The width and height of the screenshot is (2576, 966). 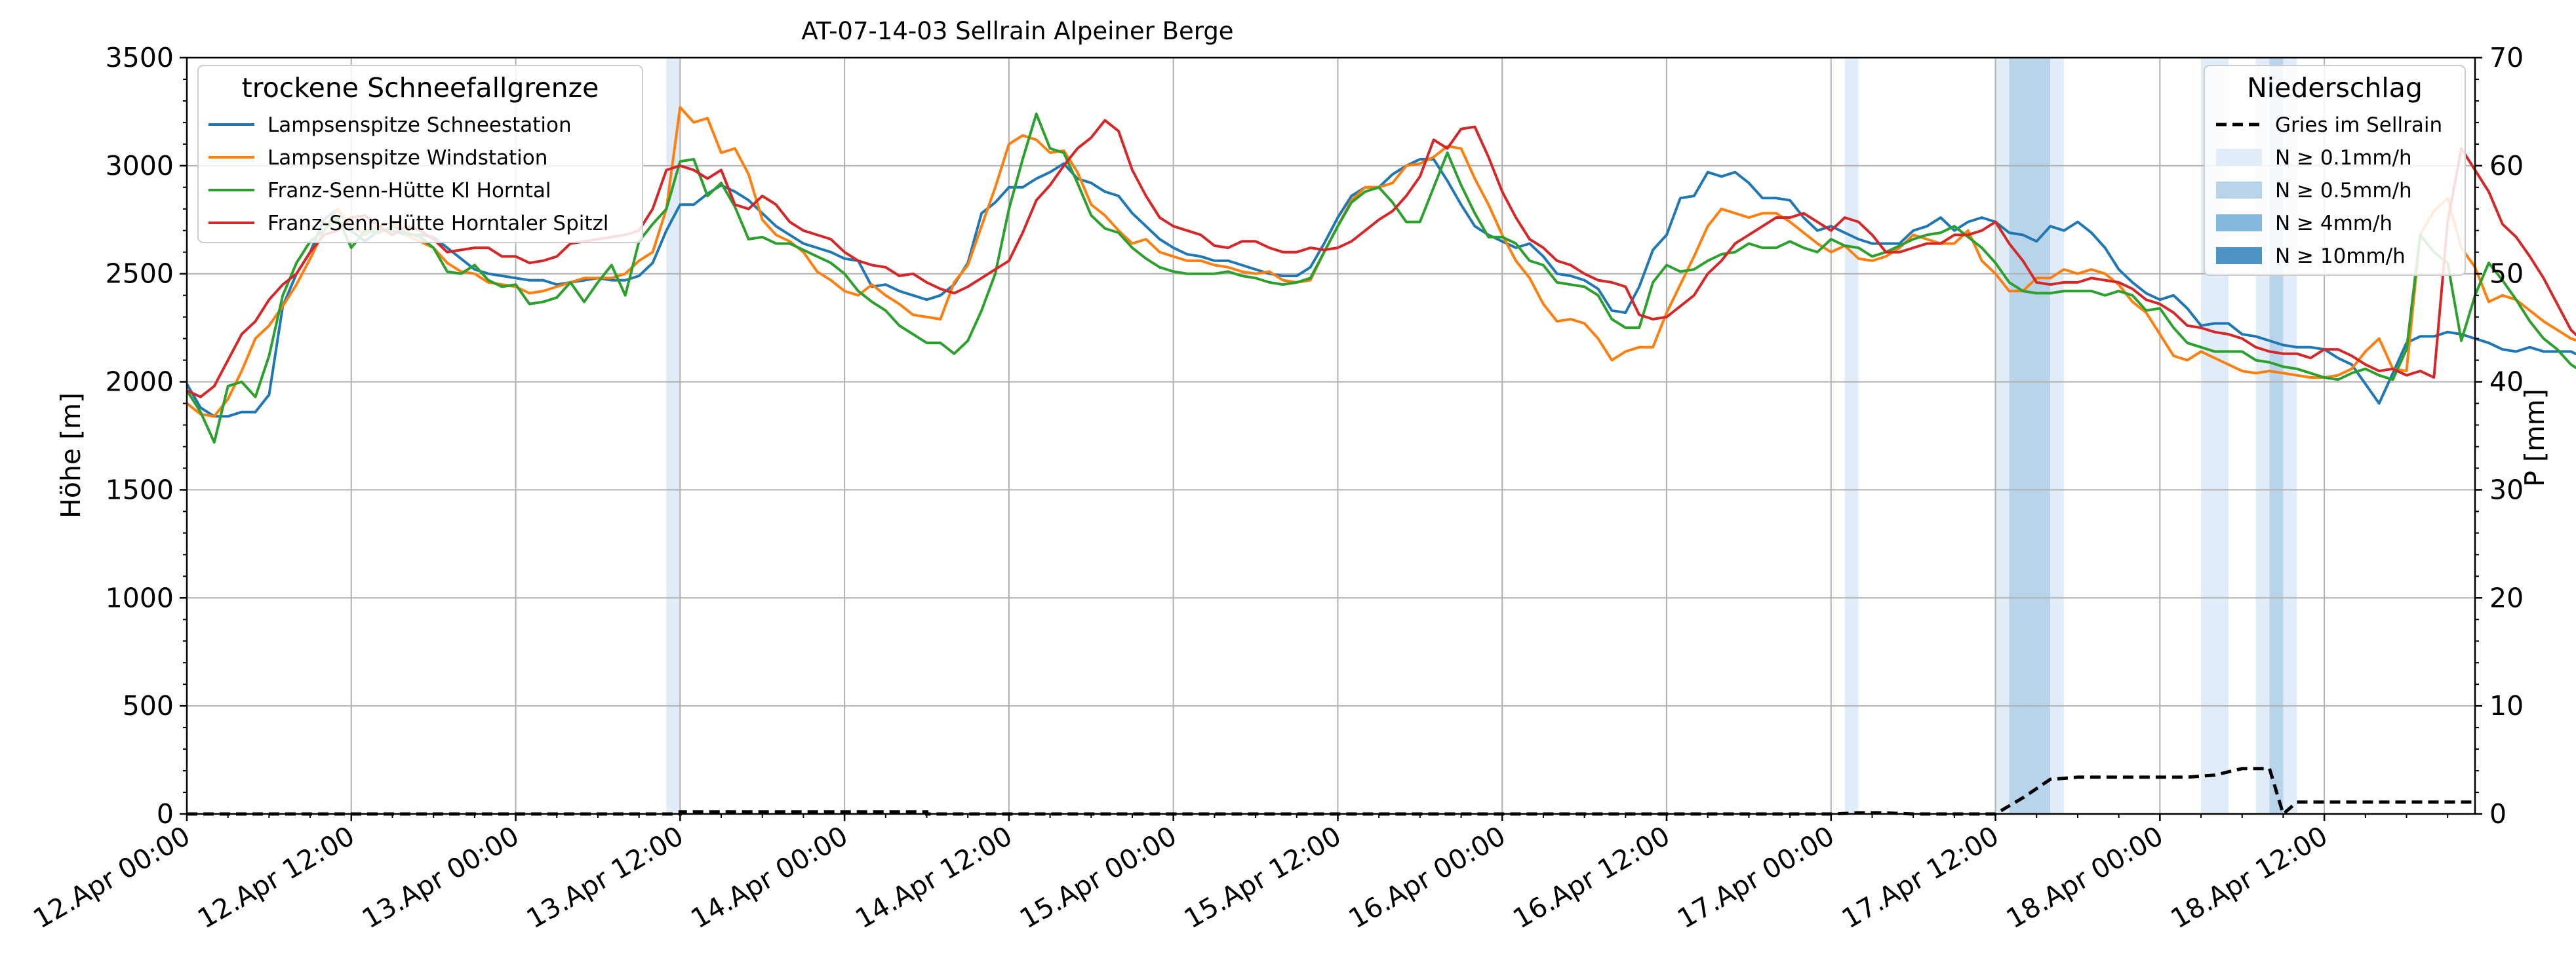 I want to click on legend-label: Franz-Senn-Hütte Kl Horntal, so click(x=409, y=191).